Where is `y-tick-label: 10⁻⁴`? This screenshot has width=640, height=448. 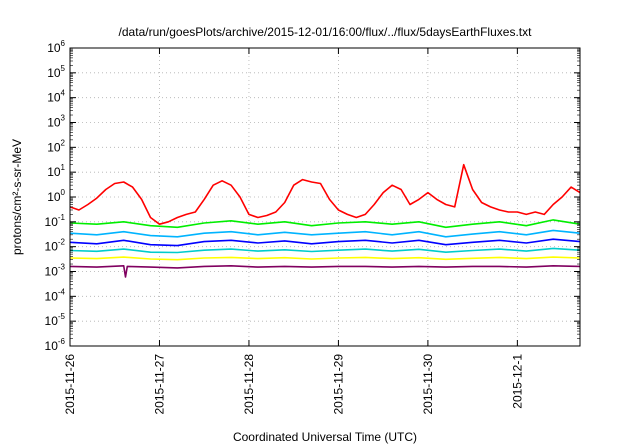 y-tick-label: 10⁻⁴ is located at coordinates (55, 295).